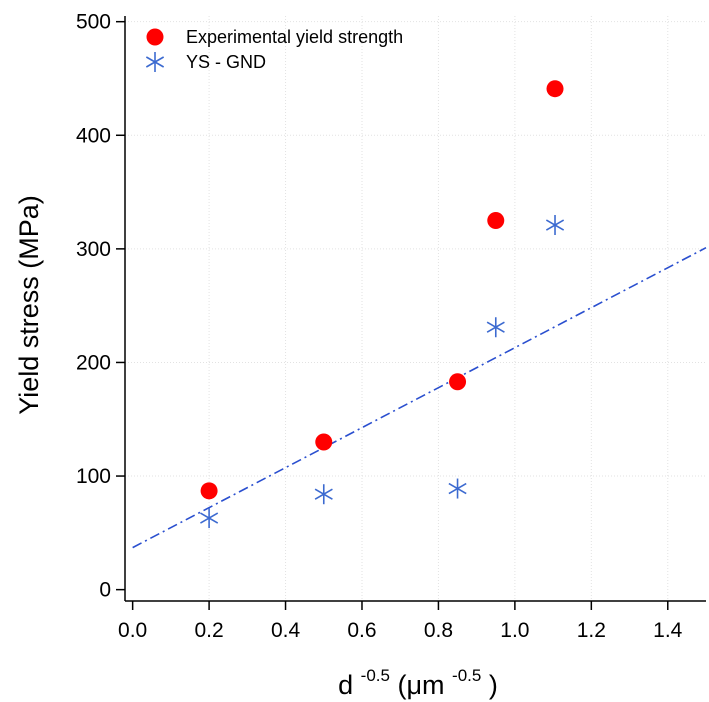 This screenshot has width=709, height=702. Describe the element at coordinates (375, 675) in the screenshot. I see `x-axis-title-base-exponent: -0.5` at that location.